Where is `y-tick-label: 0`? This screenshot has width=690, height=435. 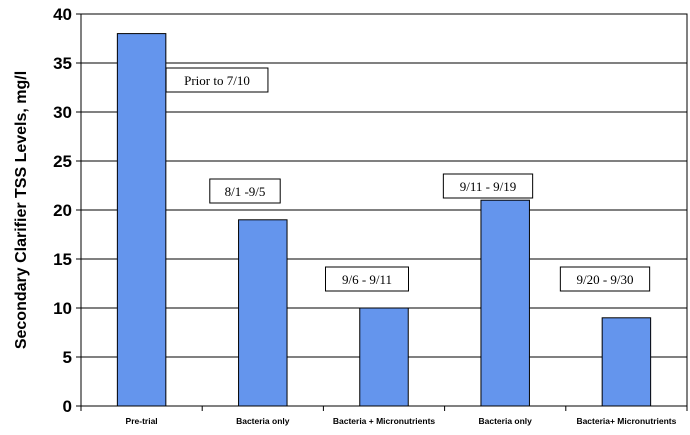 y-tick-label: 0 is located at coordinates (67, 406).